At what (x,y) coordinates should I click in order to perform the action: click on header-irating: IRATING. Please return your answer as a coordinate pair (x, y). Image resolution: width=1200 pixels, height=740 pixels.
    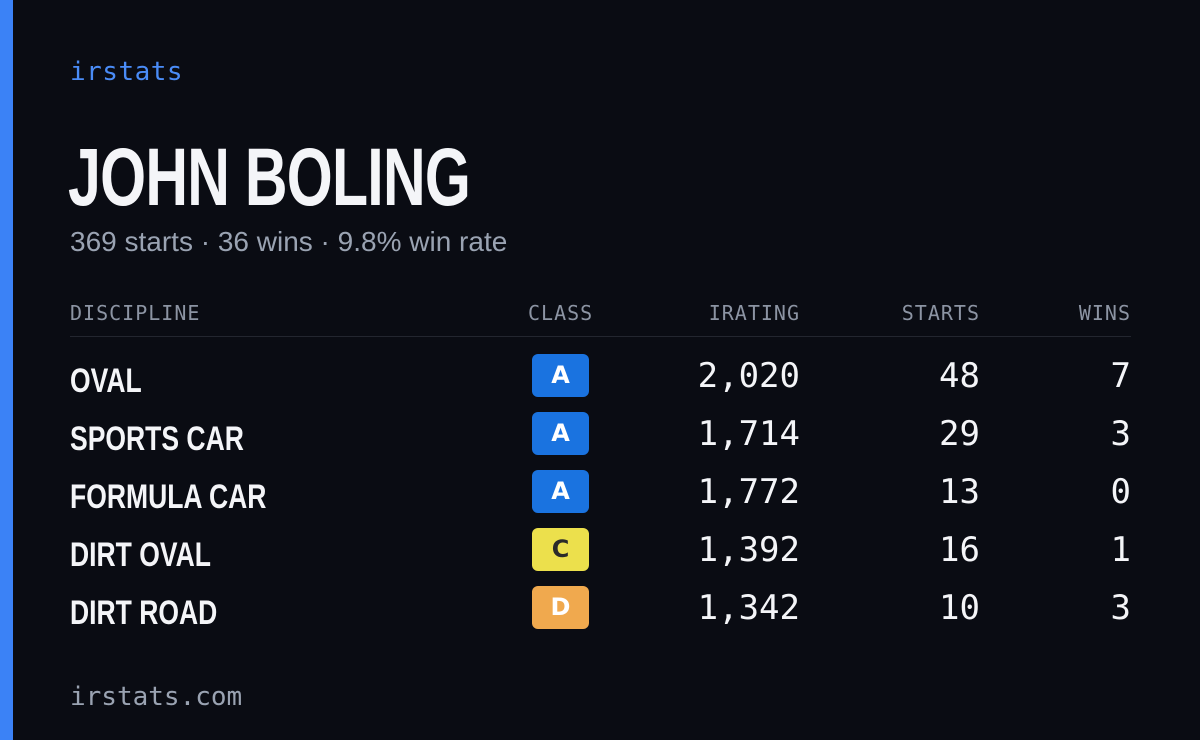
    Looking at the image, I should click on (754, 313).